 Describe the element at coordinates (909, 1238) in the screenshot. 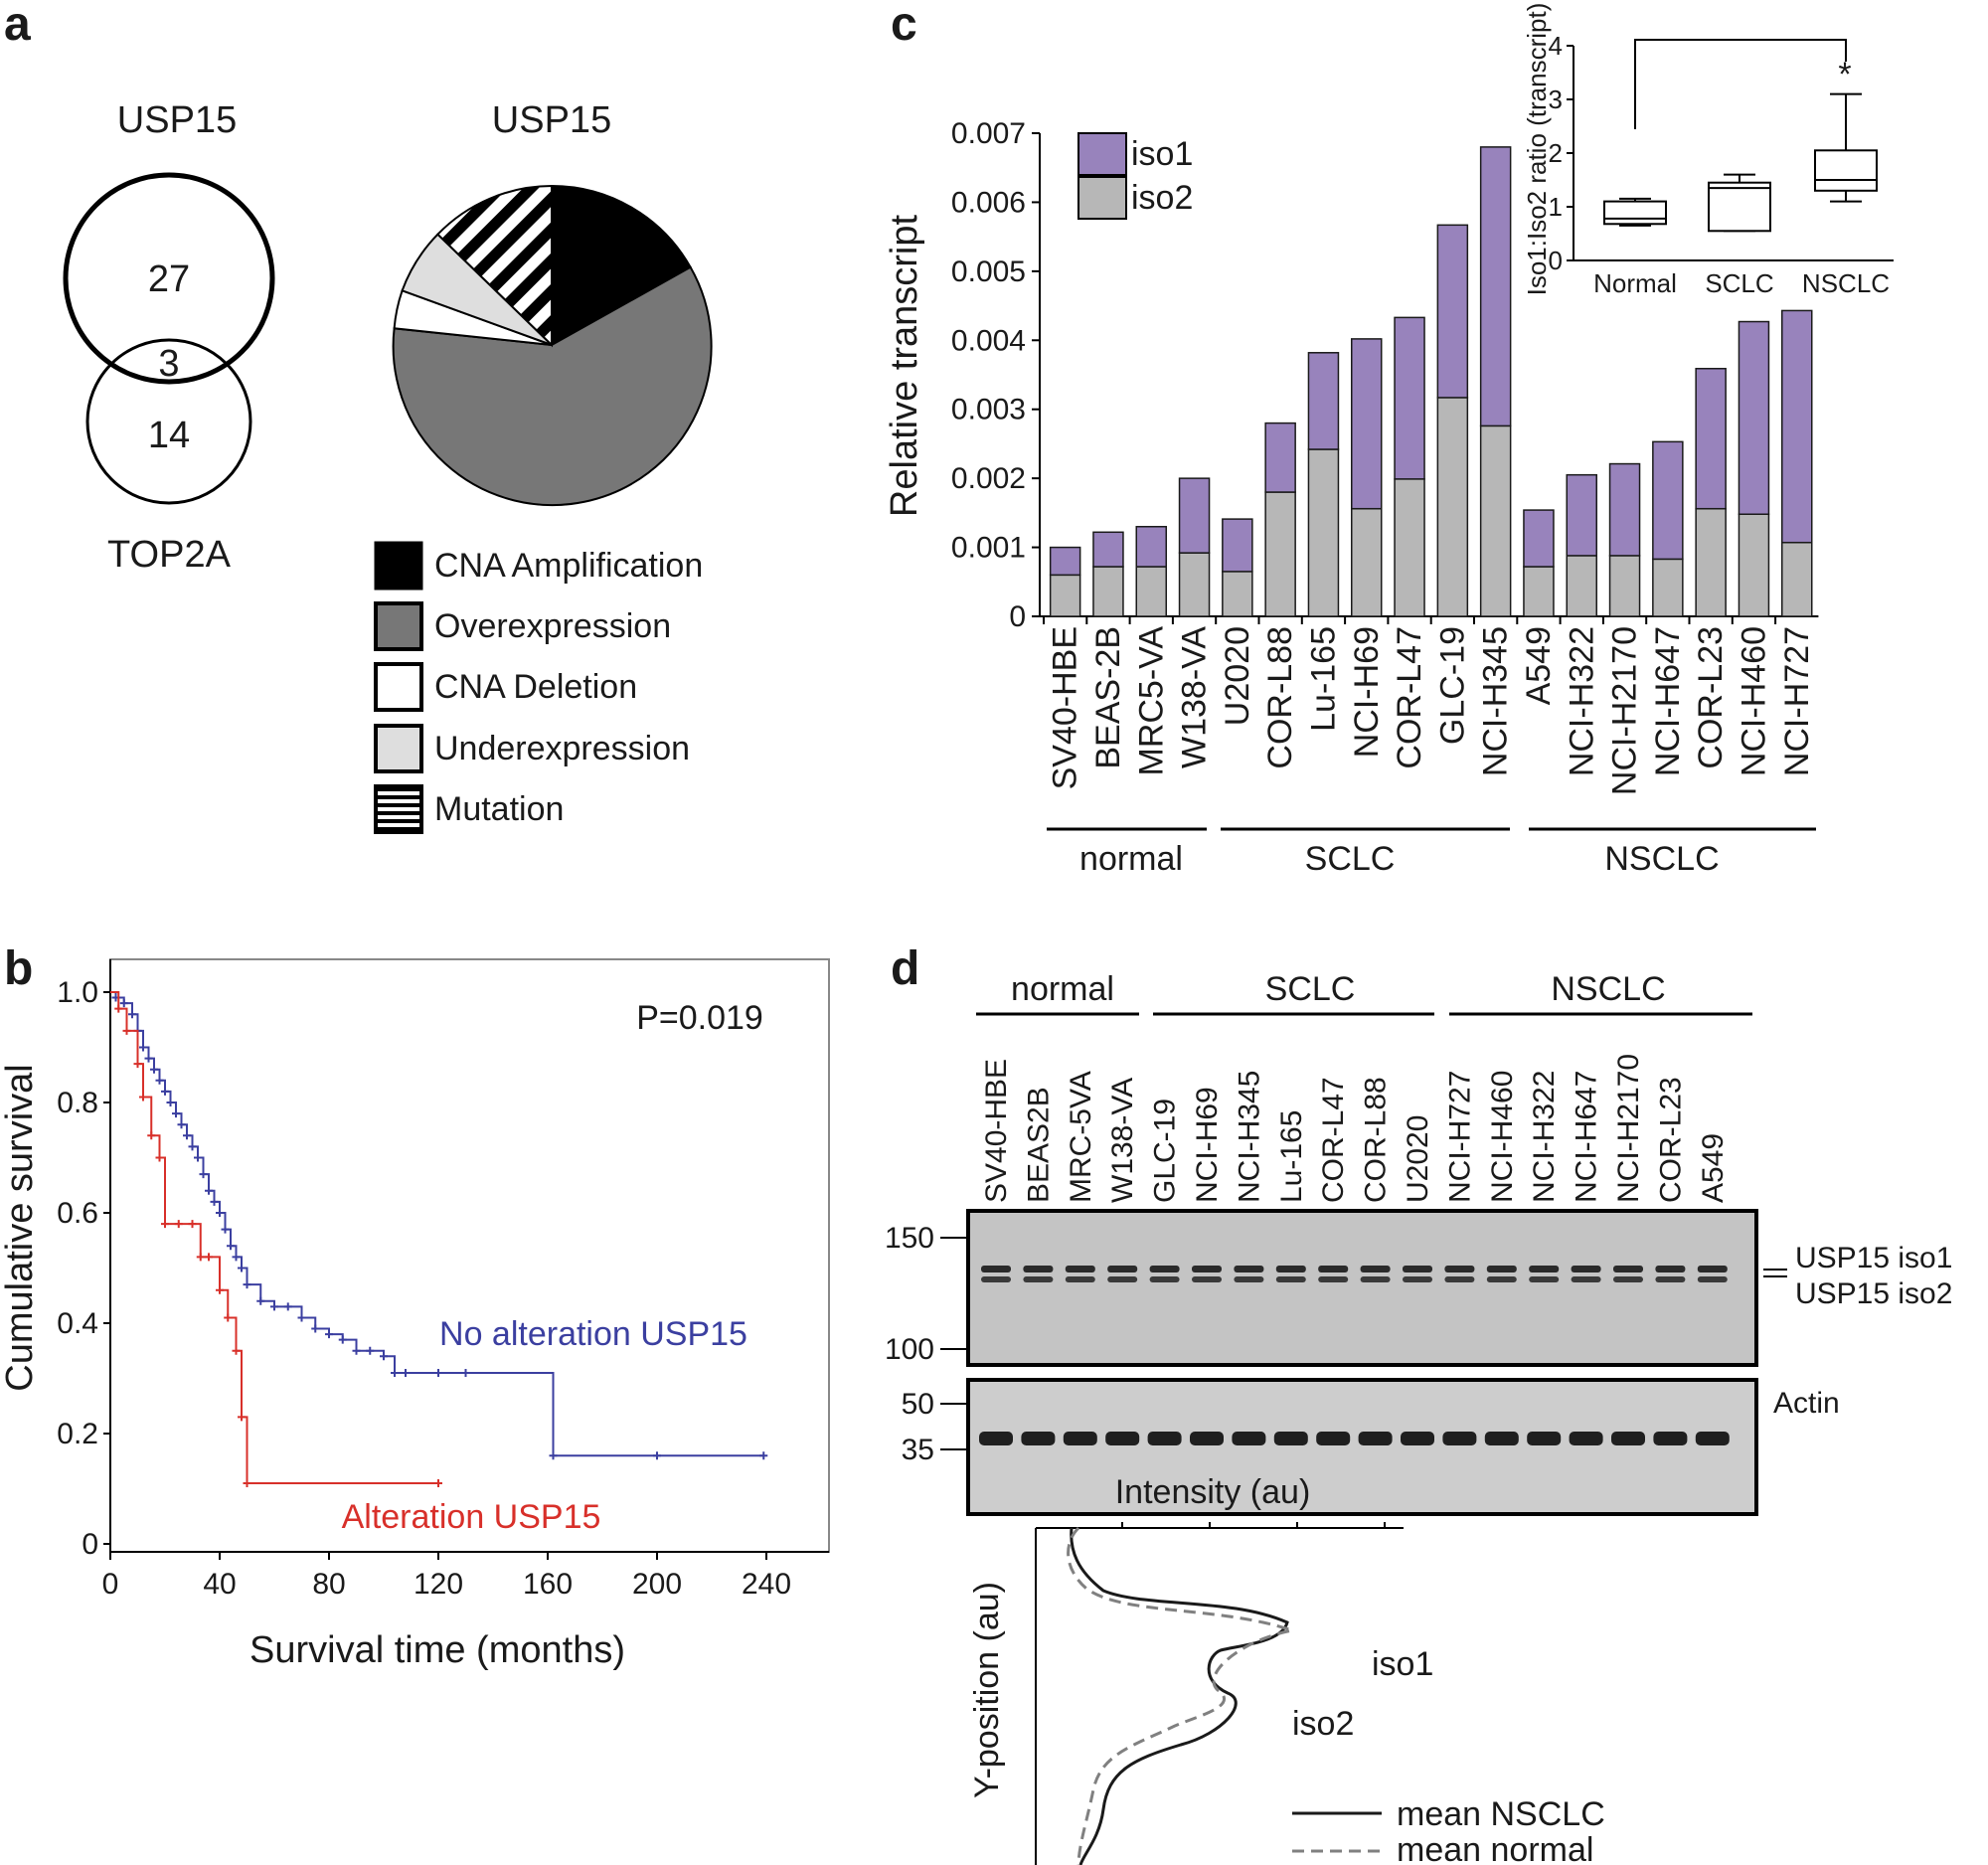

I see `marker-150: 150` at that location.